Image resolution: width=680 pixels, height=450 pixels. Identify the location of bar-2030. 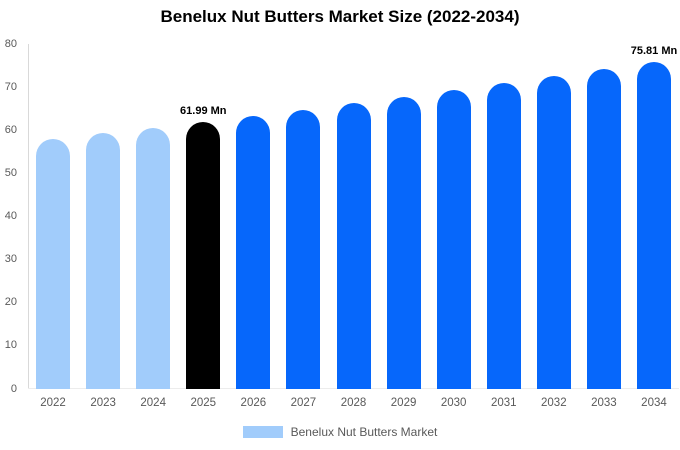
(453, 239).